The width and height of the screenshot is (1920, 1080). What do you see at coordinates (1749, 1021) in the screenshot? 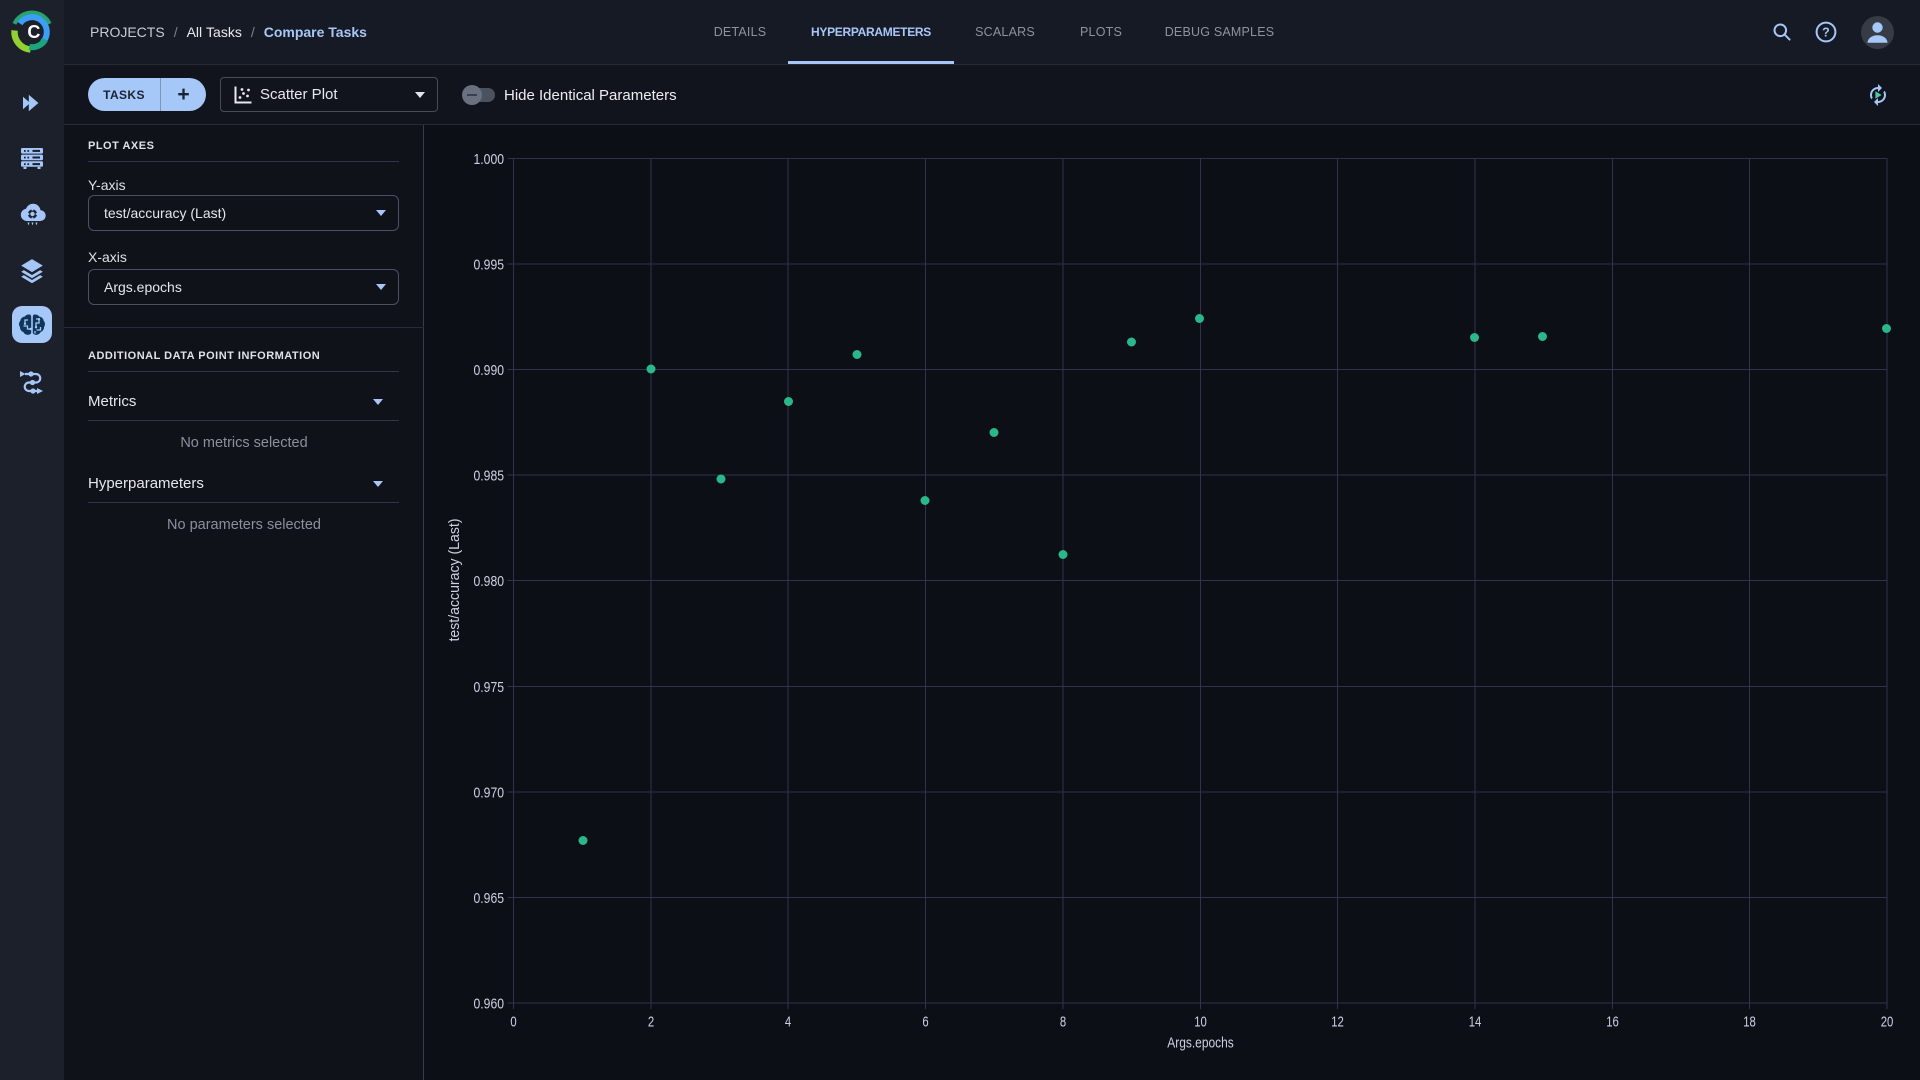
I see `svg-text: 18` at bounding box center [1749, 1021].